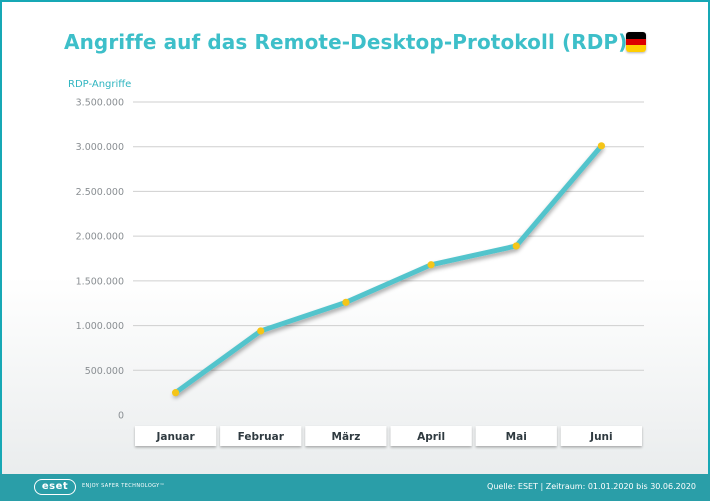 The height and width of the screenshot is (501, 710). I want to click on x-tick-label: Mai, so click(516, 437).